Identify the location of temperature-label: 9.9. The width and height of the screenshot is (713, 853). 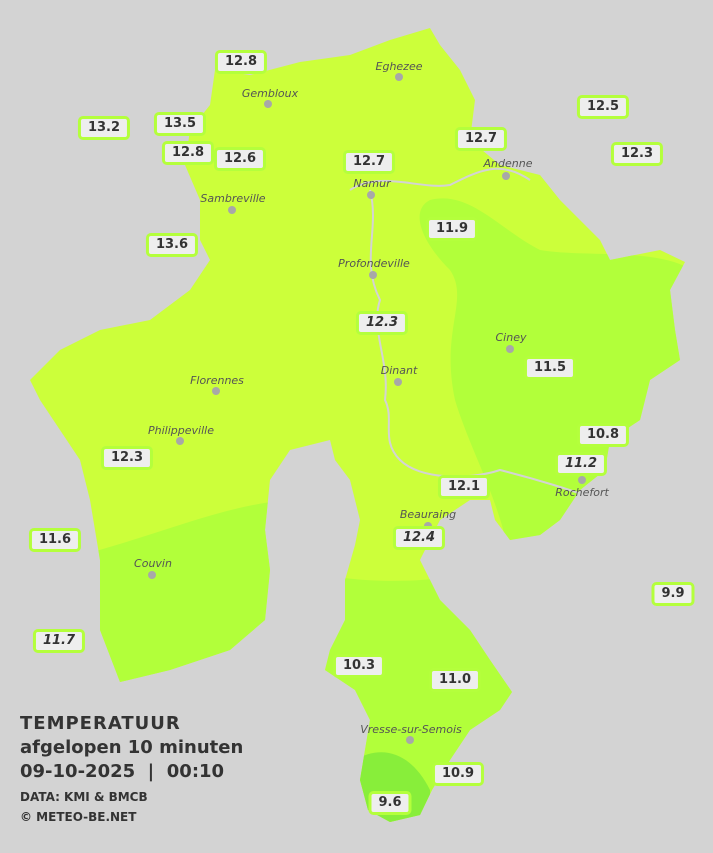
(673, 594).